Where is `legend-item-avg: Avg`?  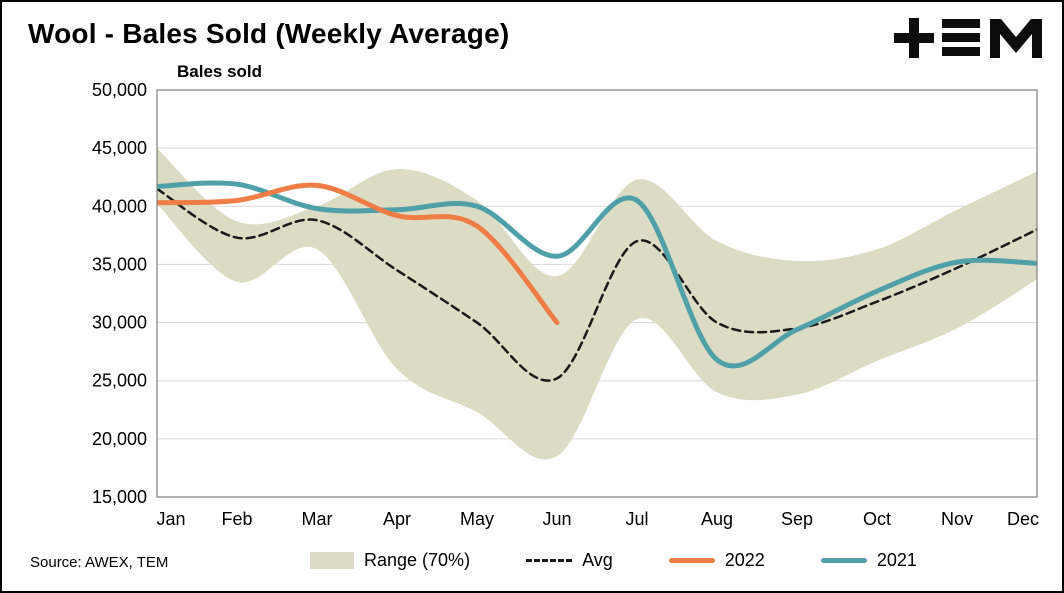
legend-item-avg: Avg is located at coordinates (569, 560).